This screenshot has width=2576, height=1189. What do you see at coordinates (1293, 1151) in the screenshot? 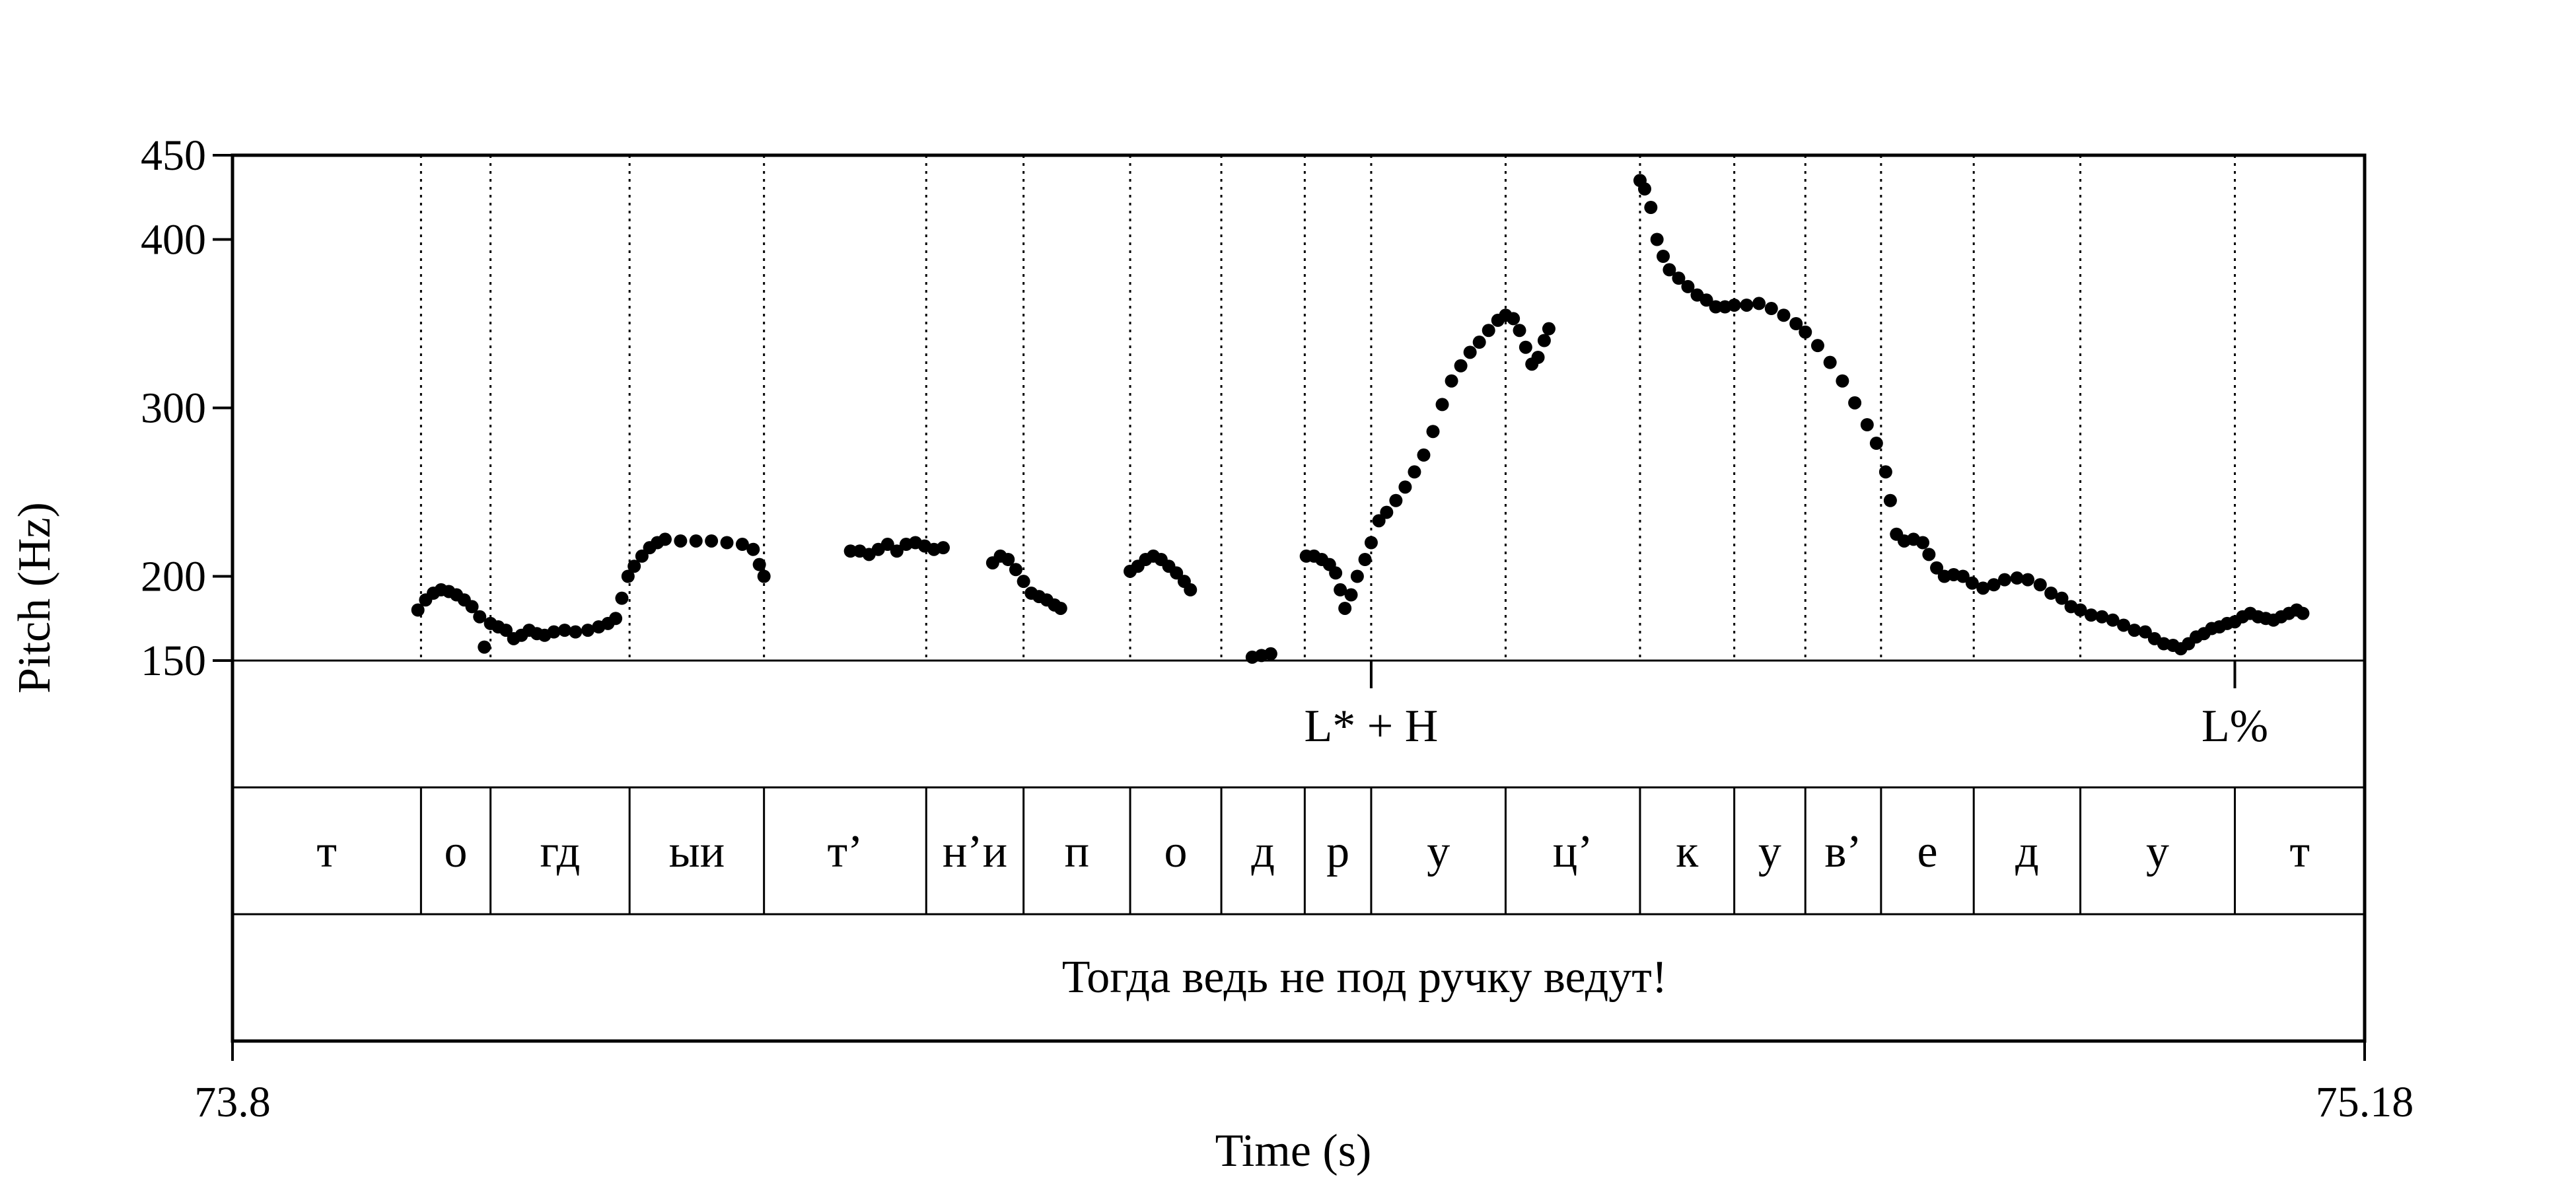
I see `x-axis-title: Time (s)` at bounding box center [1293, 1151].